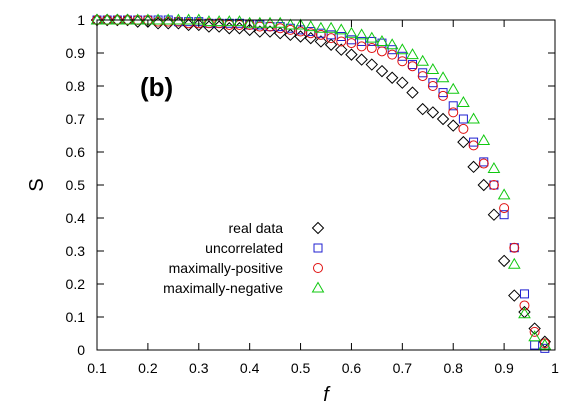 The width and height of the screenshot is (581, 407). What do you see at coordinates (403, 368) in the screenshot?
I see `x-tick-label: 0.7` at bounding box center [403, 368].